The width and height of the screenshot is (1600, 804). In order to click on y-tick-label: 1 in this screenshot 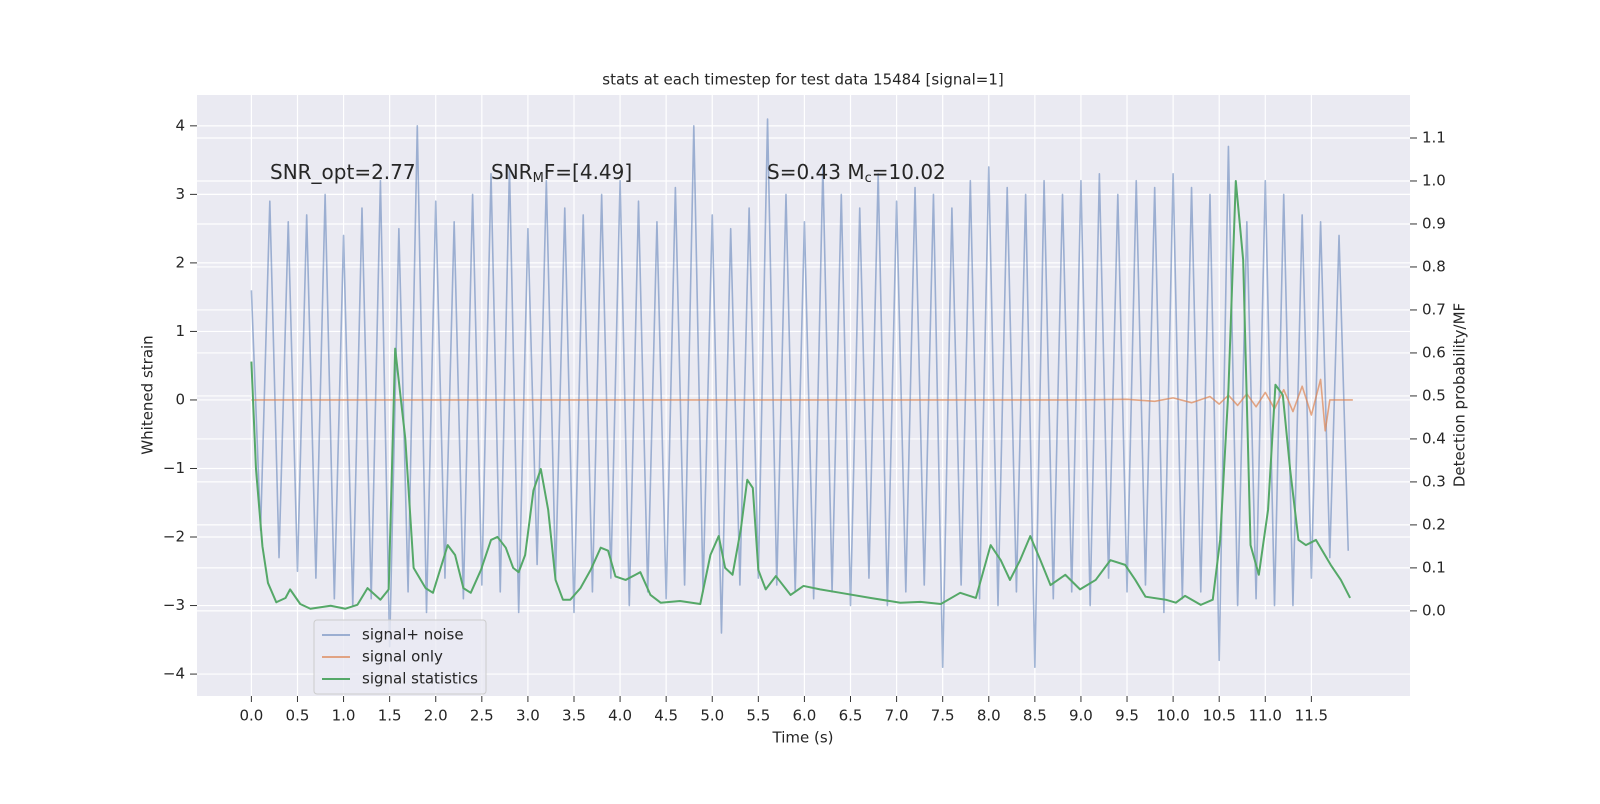, I will do `click(180, 331)`.